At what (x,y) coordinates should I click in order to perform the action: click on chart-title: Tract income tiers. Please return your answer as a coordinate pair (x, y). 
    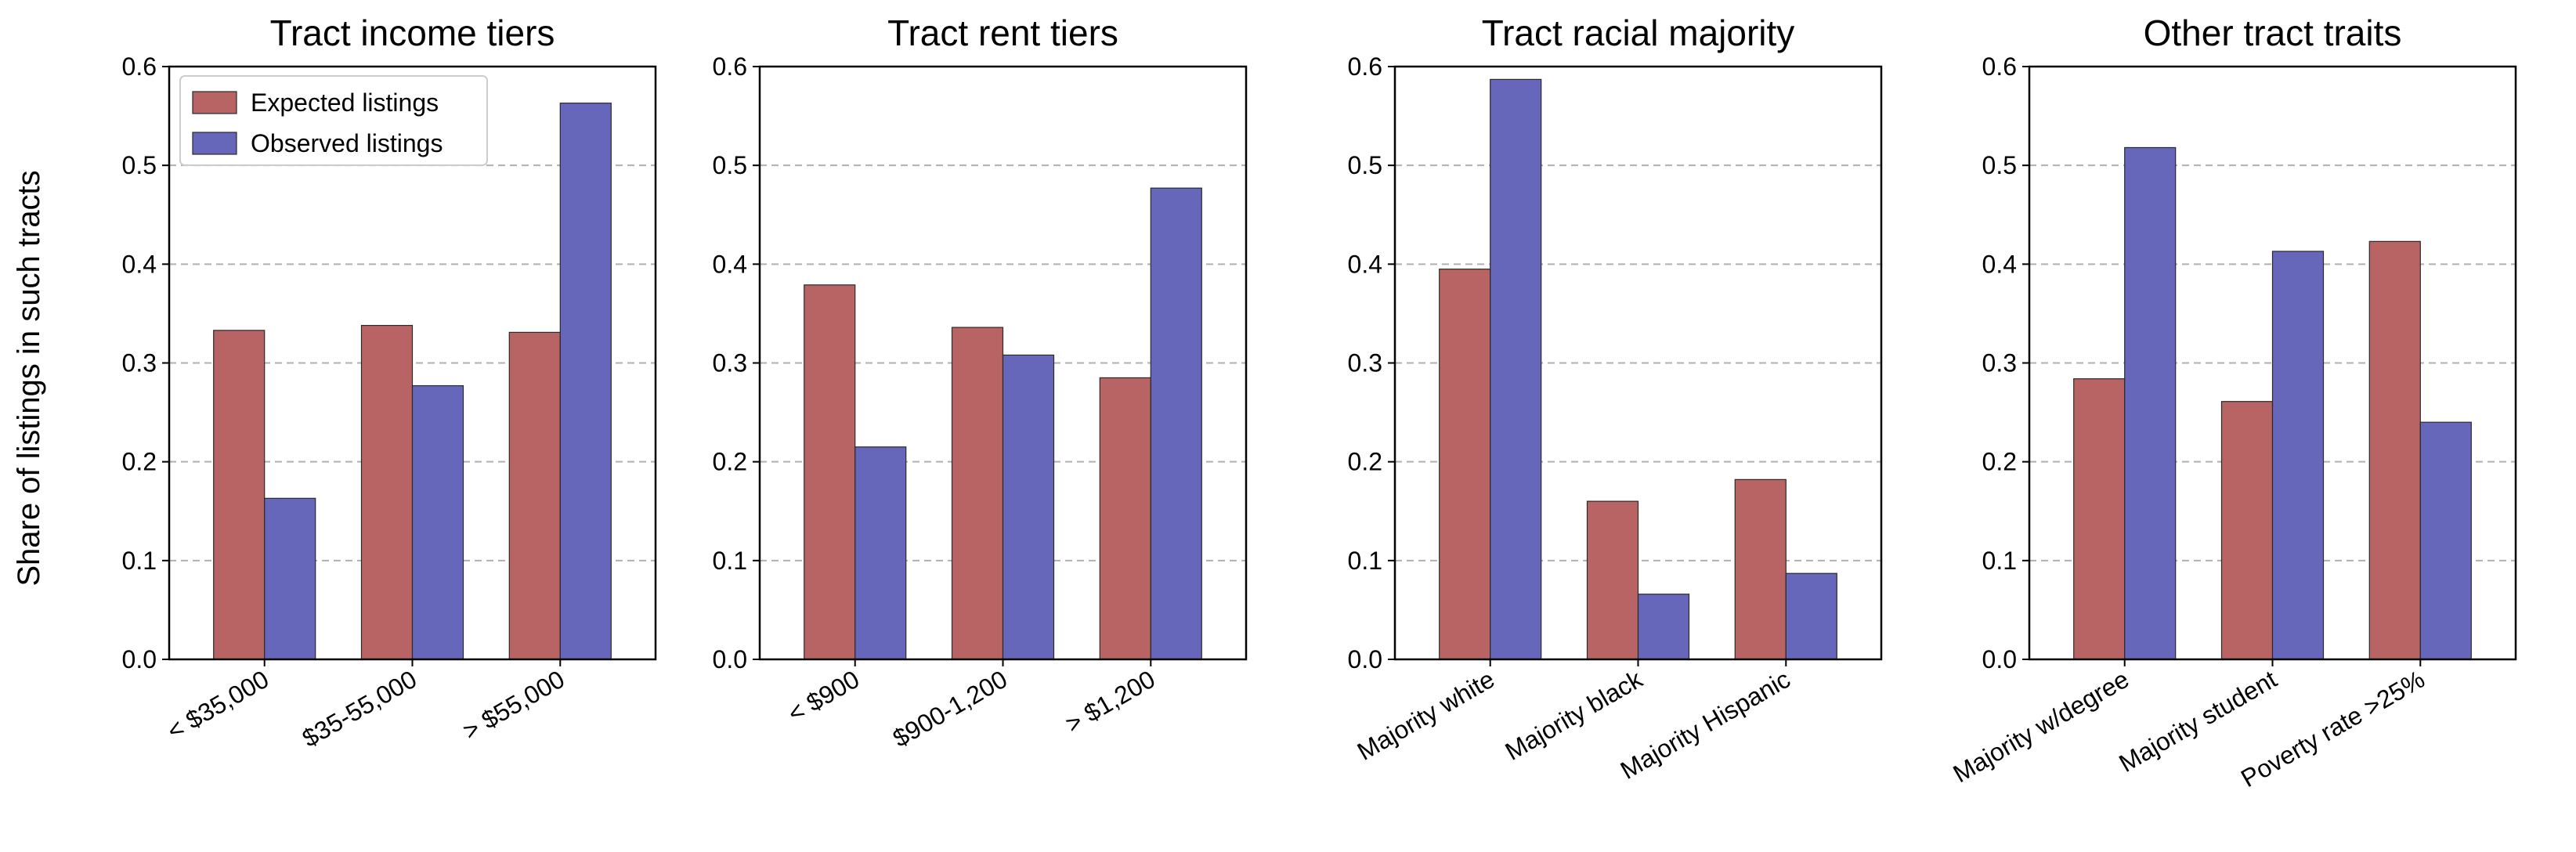
    Looking at the image, I should click on (412, 33).